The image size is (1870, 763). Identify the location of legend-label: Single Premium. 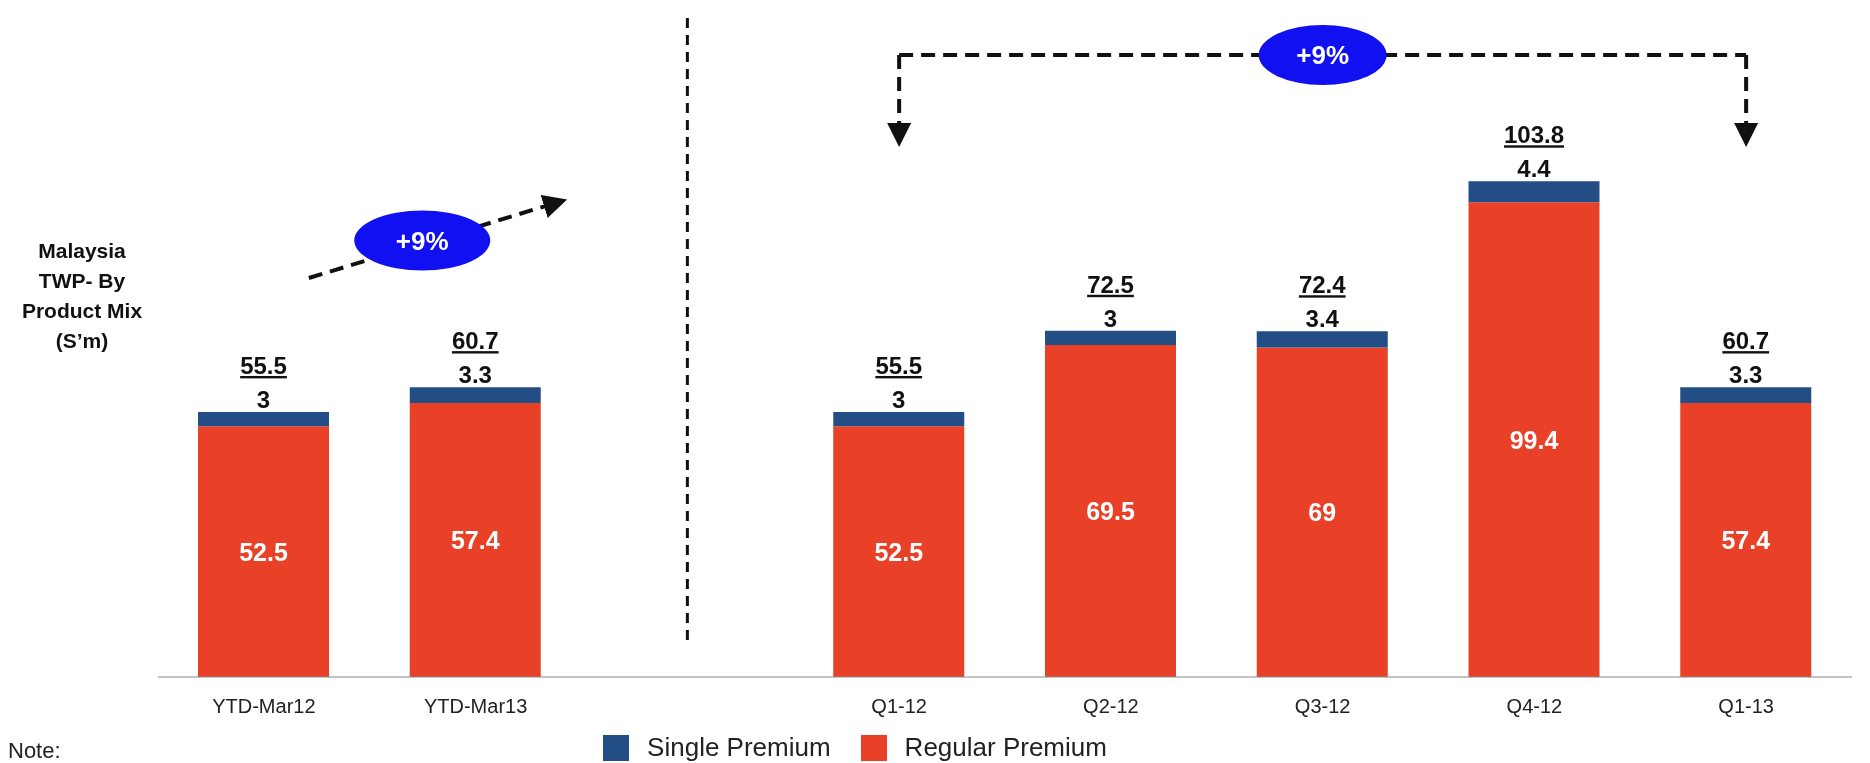
(739, 747).